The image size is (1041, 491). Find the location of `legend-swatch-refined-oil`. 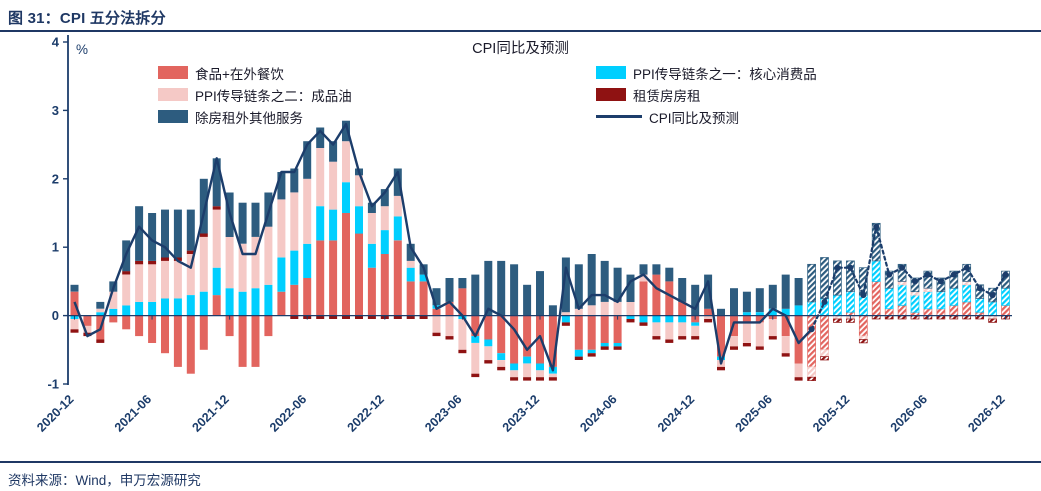

legend-swatch-refined-oil is located at coordinates (173, 94).